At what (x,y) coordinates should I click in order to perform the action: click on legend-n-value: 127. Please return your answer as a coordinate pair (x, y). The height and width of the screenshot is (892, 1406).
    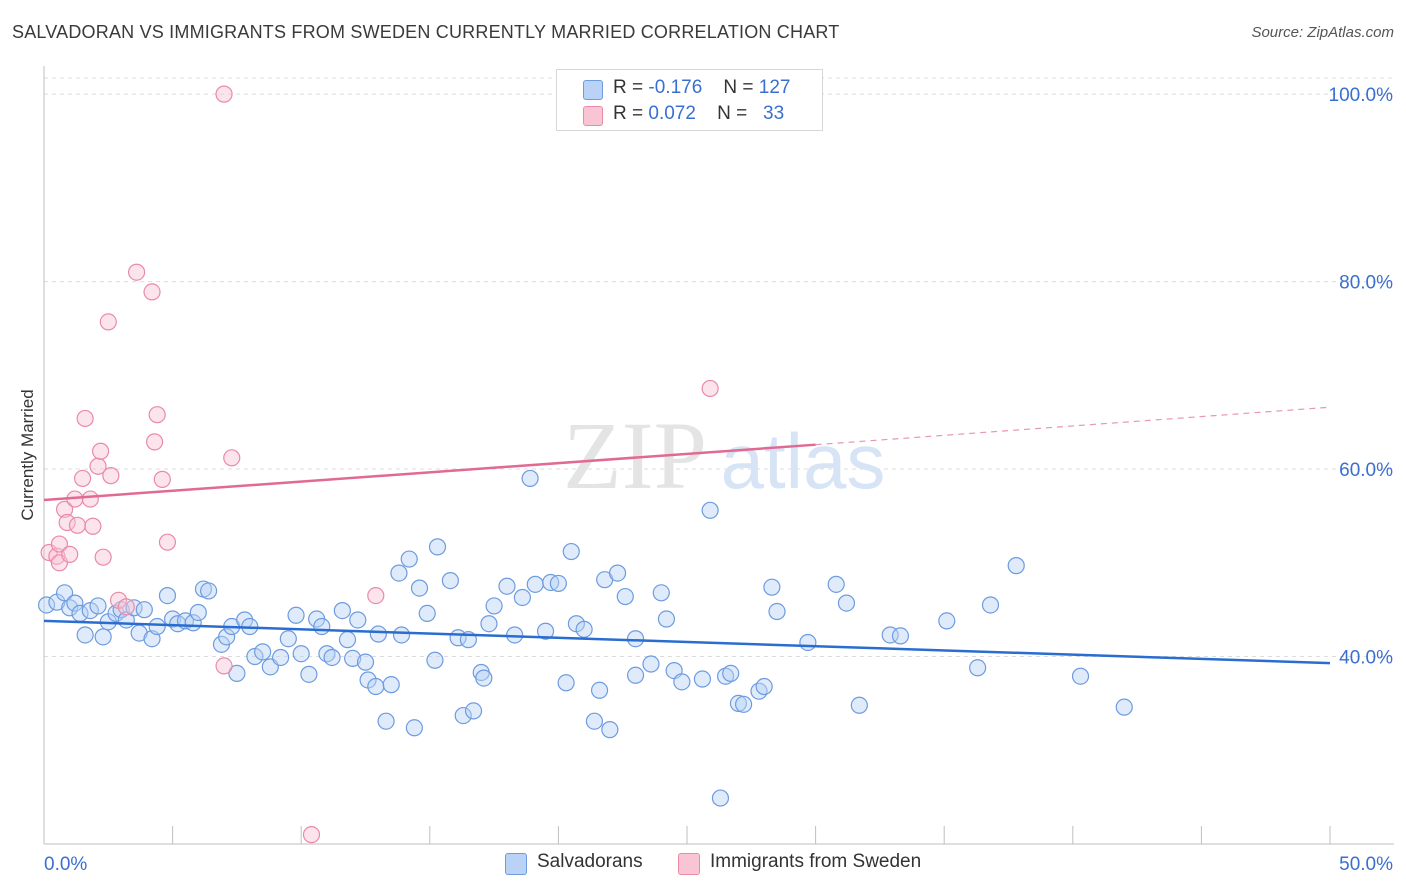
    Looking at the image, I should click on (774, 87).